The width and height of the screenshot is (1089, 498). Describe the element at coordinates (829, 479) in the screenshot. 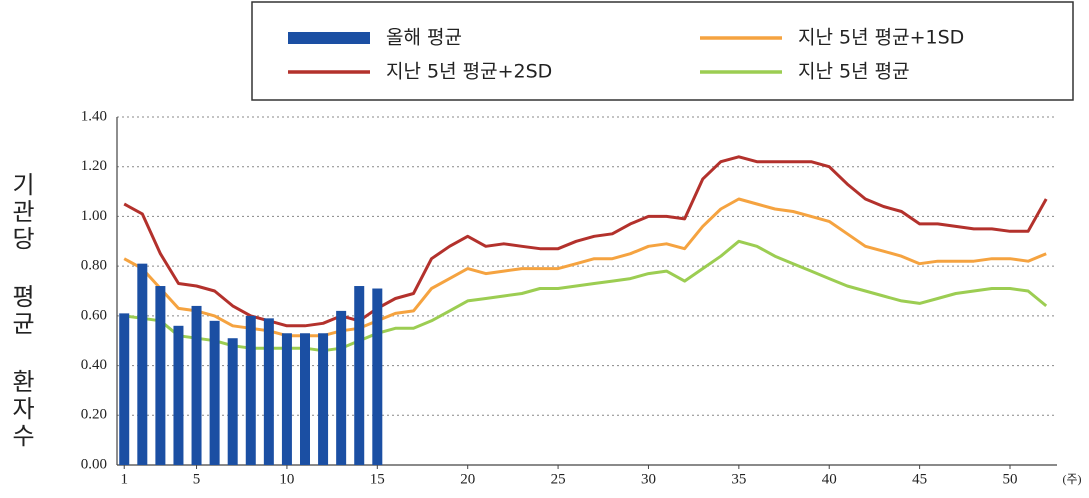

I see `x-tick-label: 40` at that location.